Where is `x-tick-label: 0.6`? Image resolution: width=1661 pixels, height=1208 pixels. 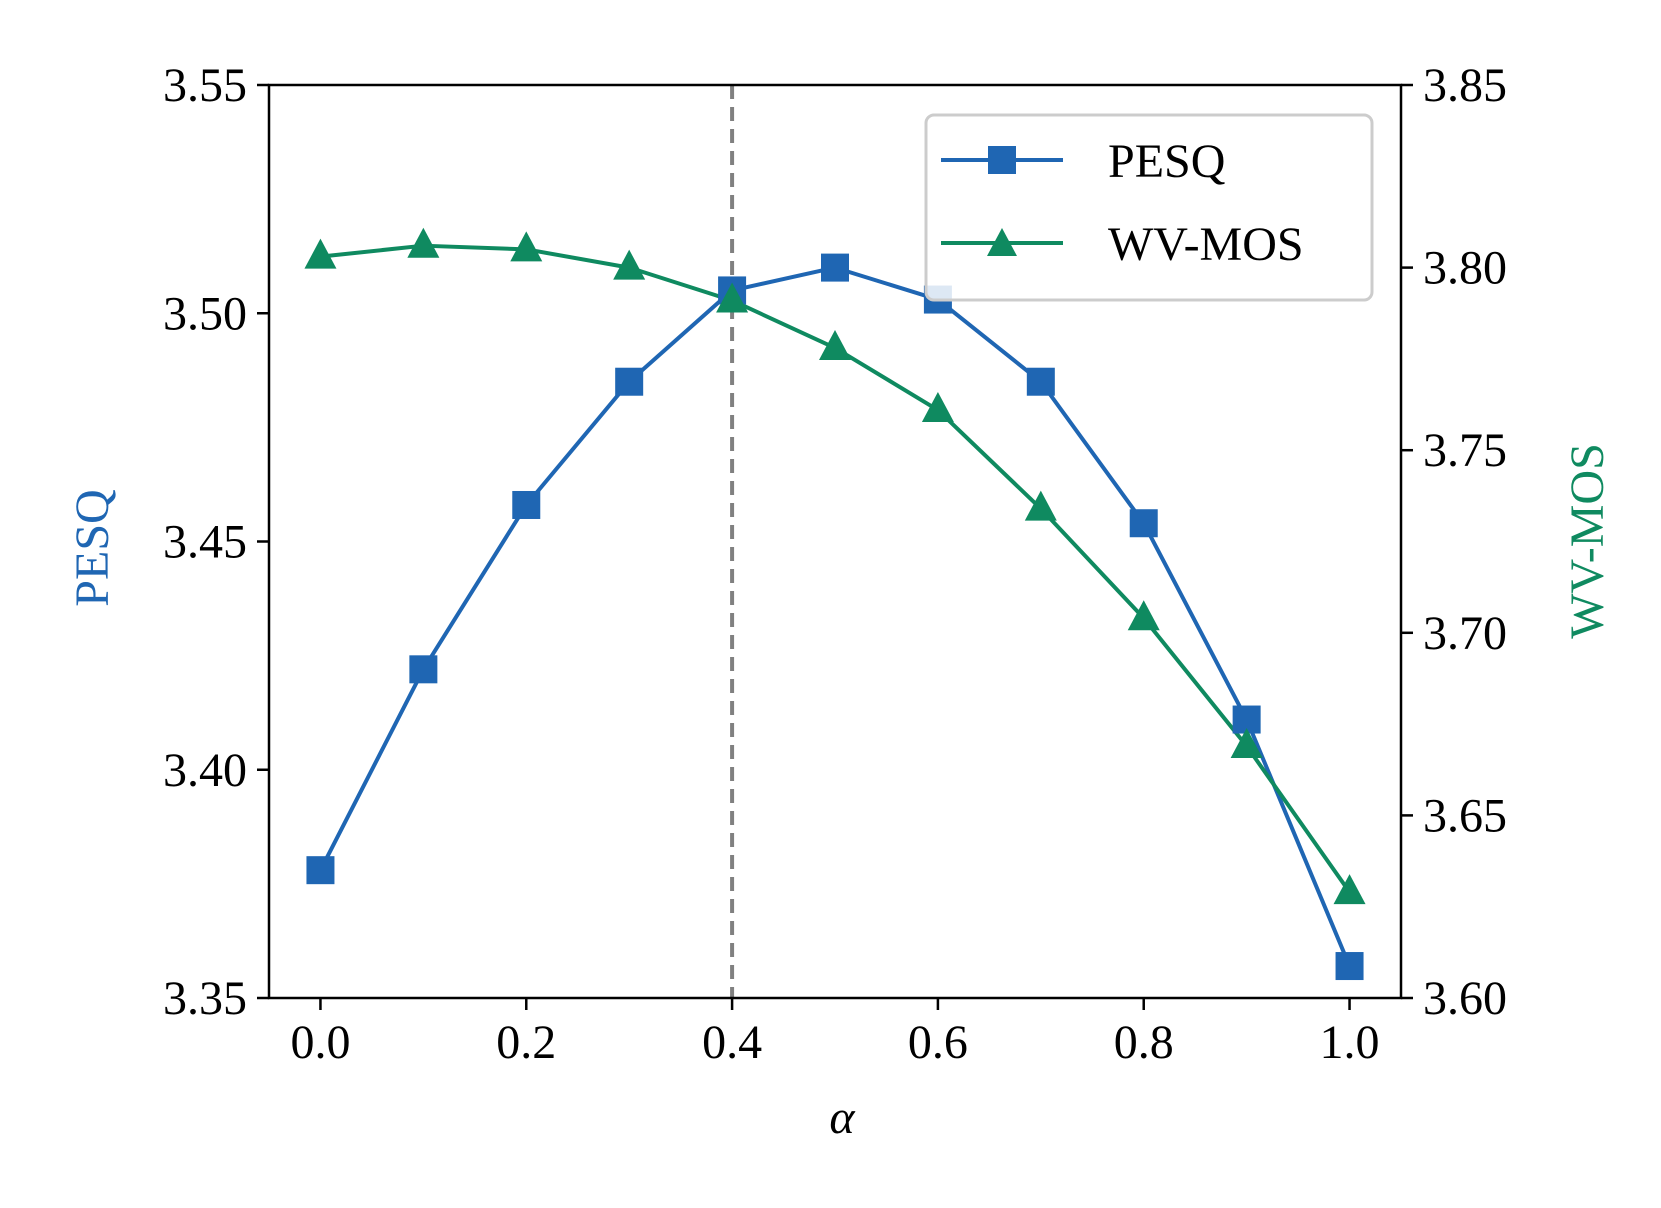 x-tick-label: 0.6 is located at coordinates (938, 1042).